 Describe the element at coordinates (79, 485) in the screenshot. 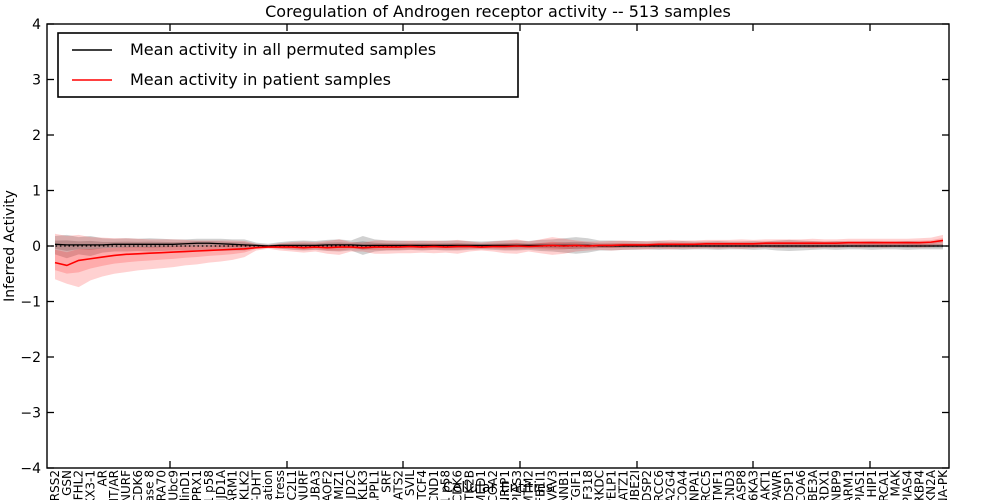

I see `x-category-label: FHL2` at that location.